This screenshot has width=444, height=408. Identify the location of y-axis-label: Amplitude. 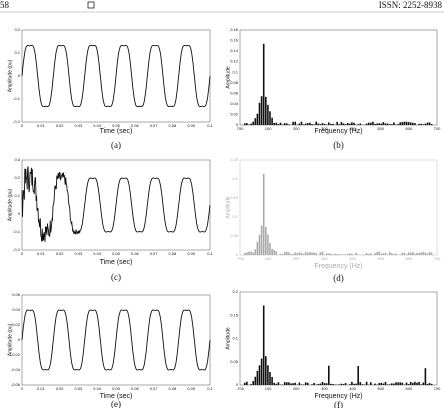
(228, 77).